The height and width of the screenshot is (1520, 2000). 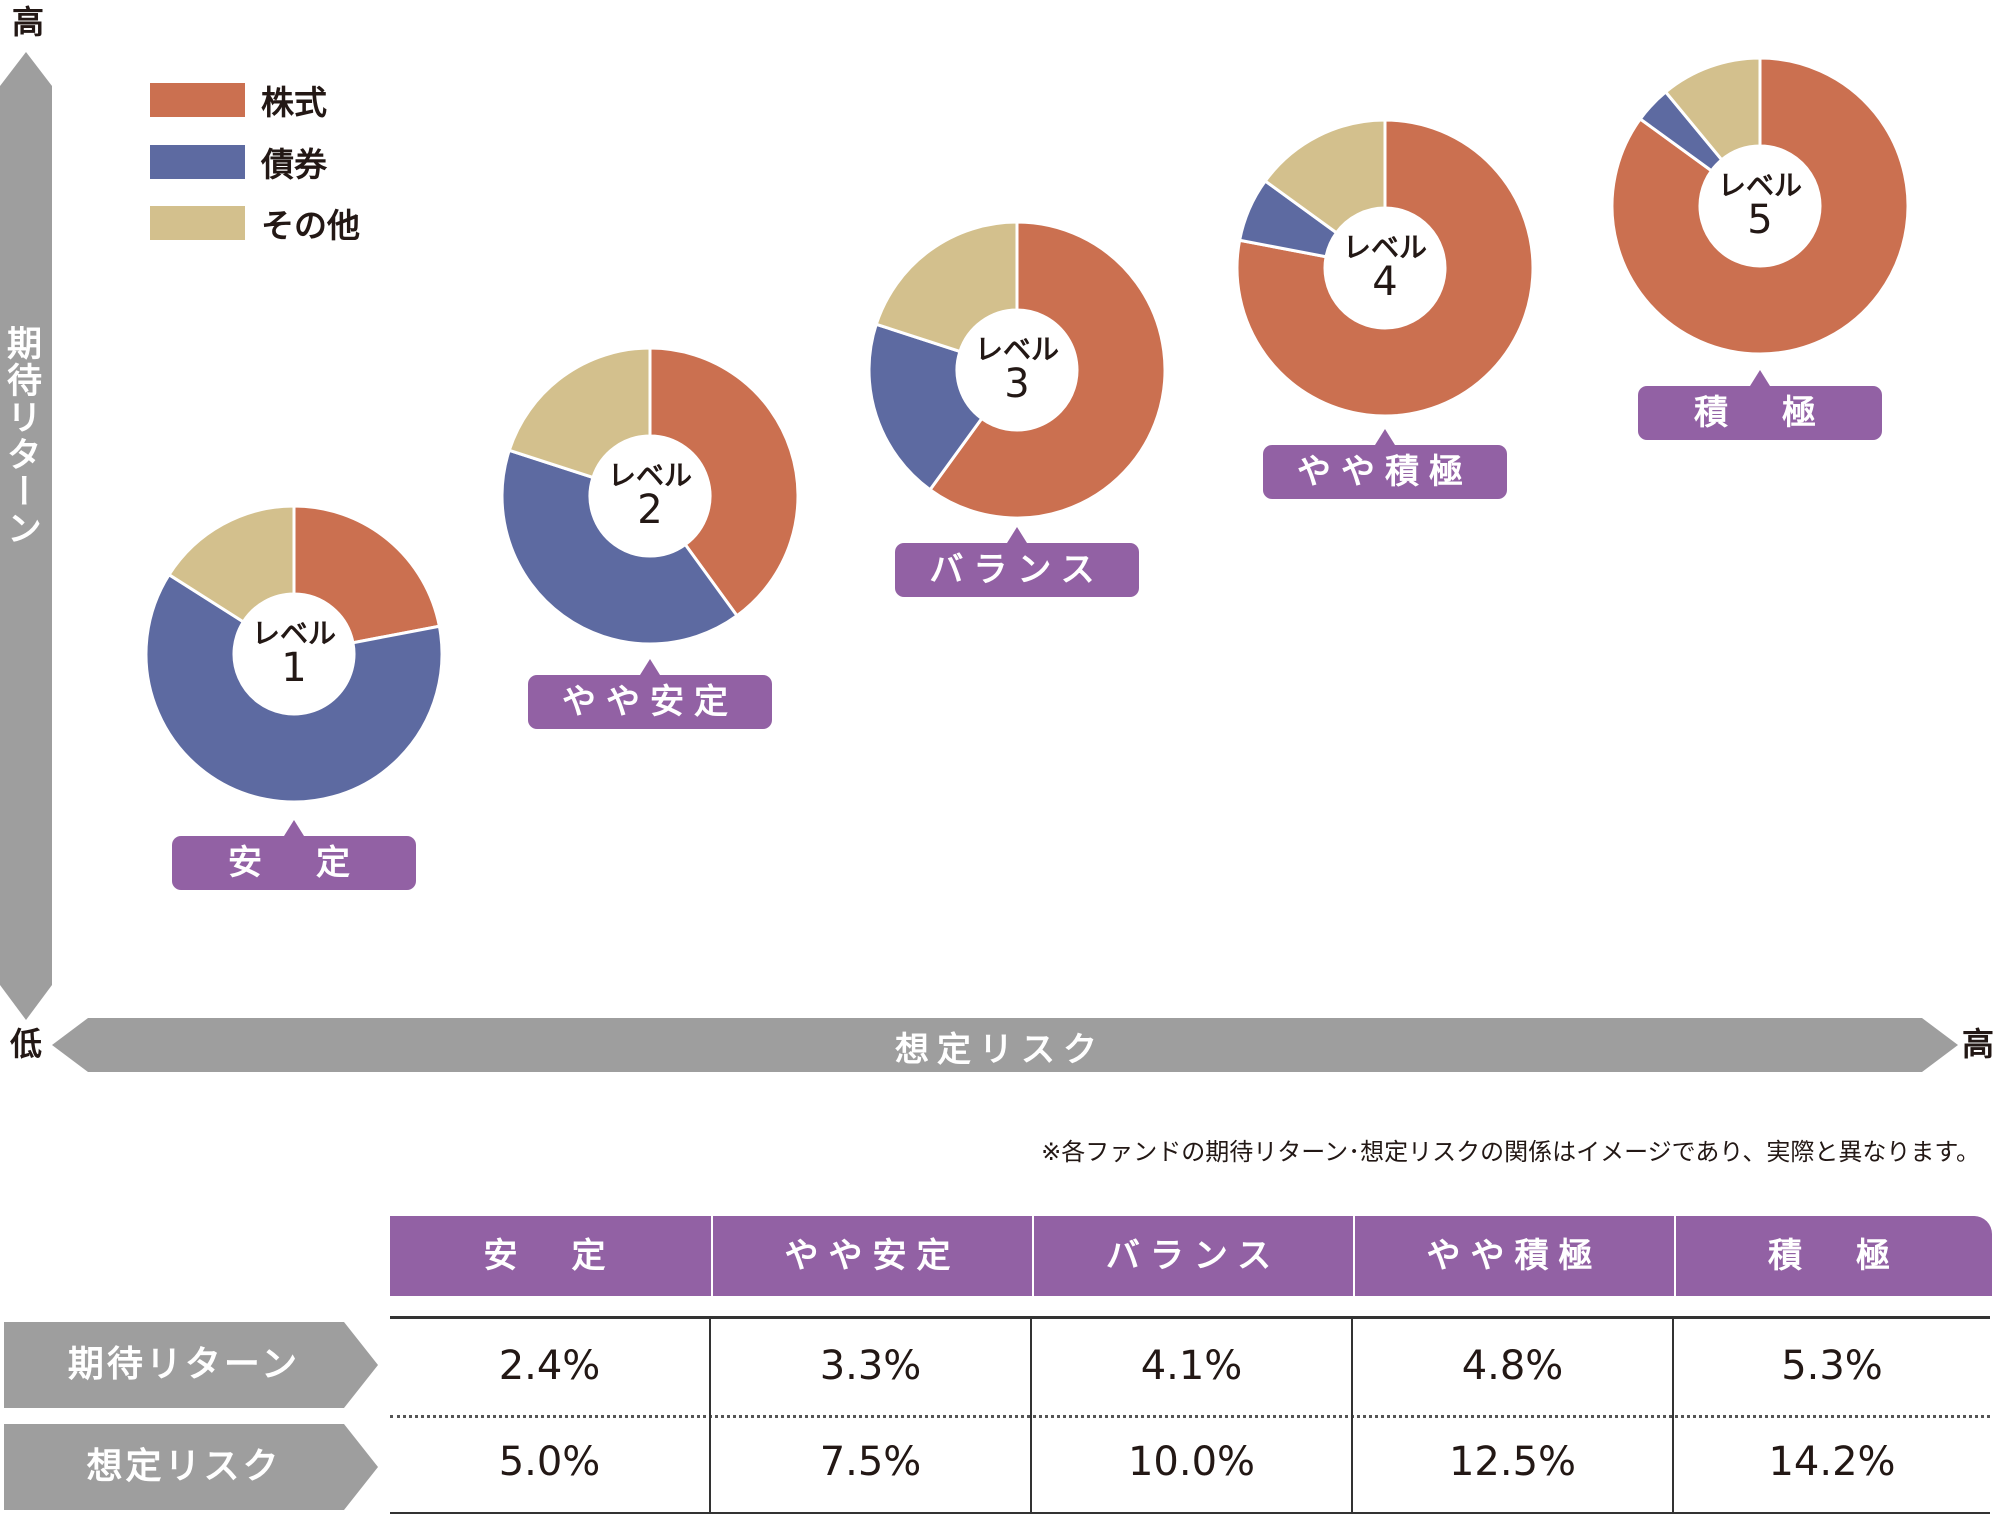 What do you see at coordinates (1000, 1050) in the screenshot?
I see `x-axis-title: 想定リスク` at bounding box center [1000, 1050].